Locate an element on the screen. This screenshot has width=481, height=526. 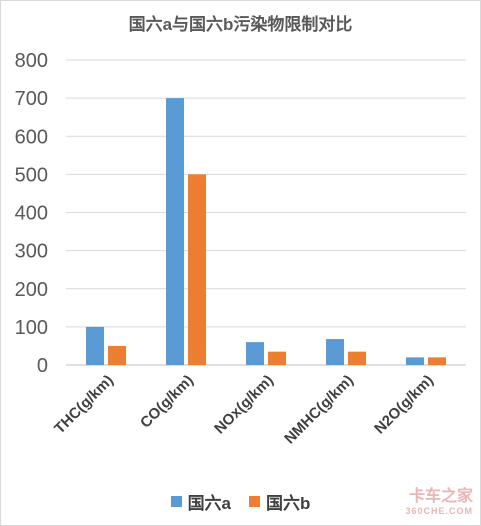
y-tick-label: 400 is located at coordinates (31, 214).